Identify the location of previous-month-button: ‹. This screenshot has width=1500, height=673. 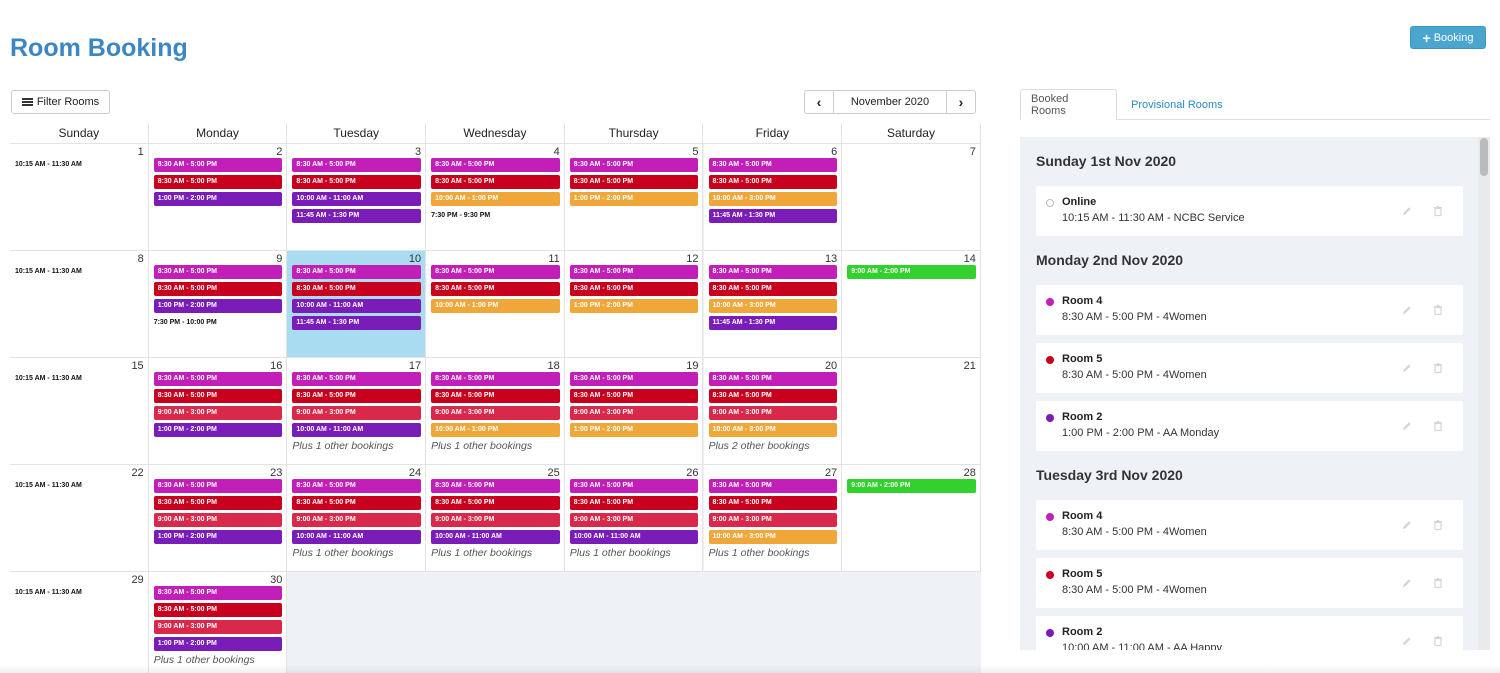
(819, 102).